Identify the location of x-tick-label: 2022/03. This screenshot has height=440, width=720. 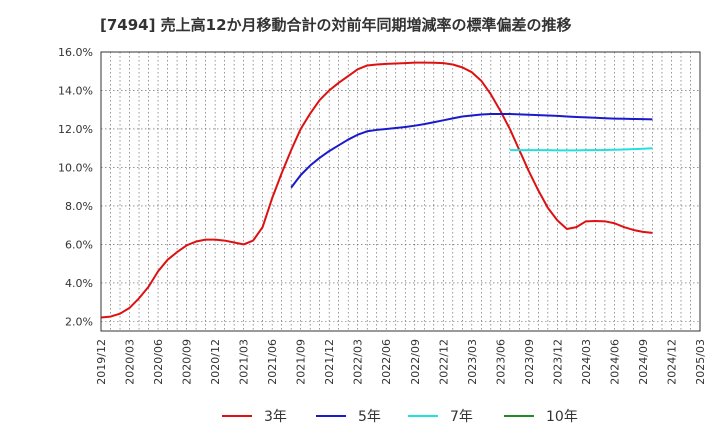
(358, 362).